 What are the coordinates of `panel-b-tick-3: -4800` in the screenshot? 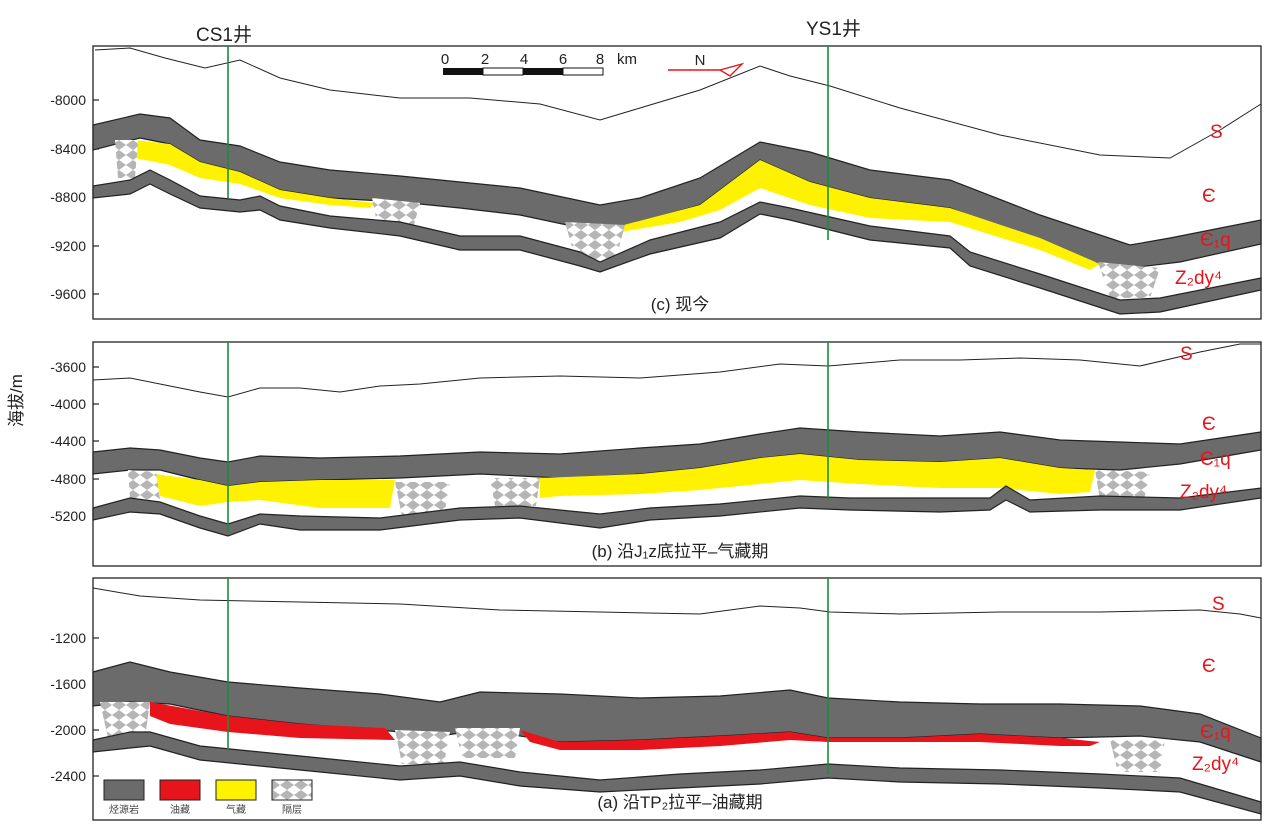 It's located at (68, 479).